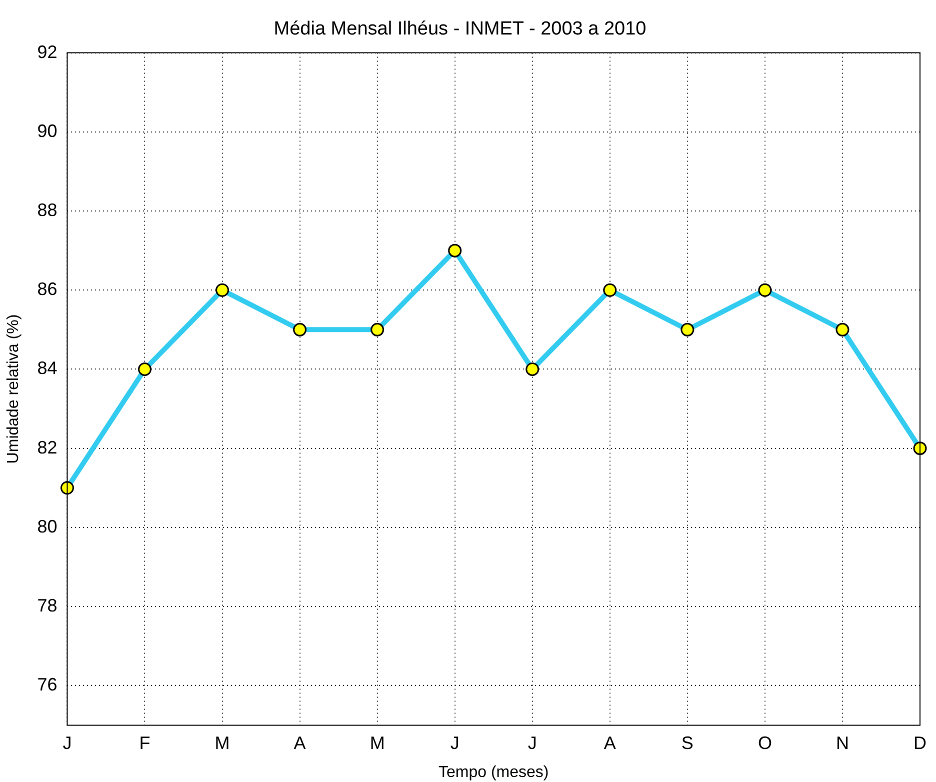 The image size is (936, 782). Describe the element at coordinates (47, 526) in the screenshot. I see `y-tick-label: 80` at that location.